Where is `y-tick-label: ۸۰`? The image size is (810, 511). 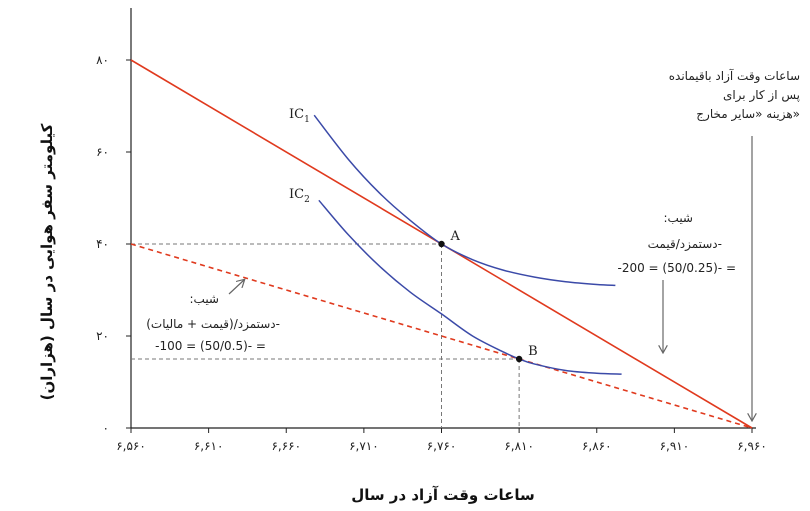
y-tick-label: ۸۰ is located at coordinates (102, 60).